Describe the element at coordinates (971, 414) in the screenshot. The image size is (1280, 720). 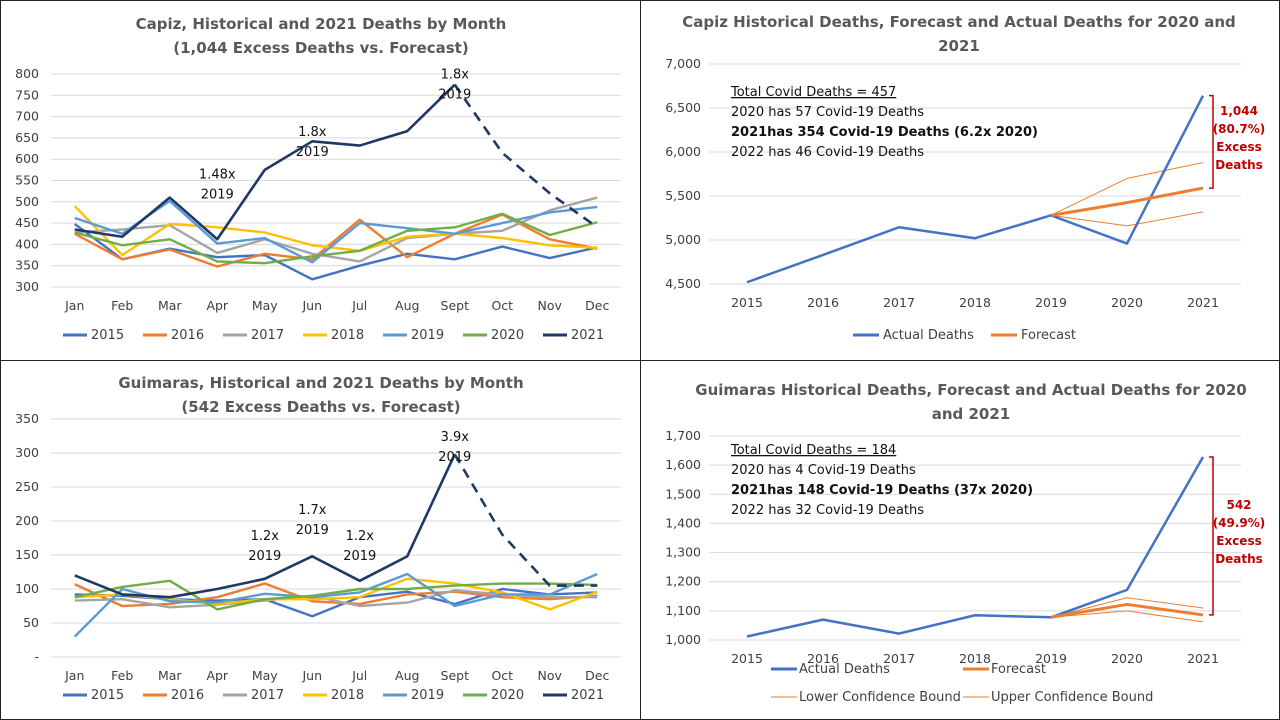
I see `chart-title-line: and 2021` at that location.